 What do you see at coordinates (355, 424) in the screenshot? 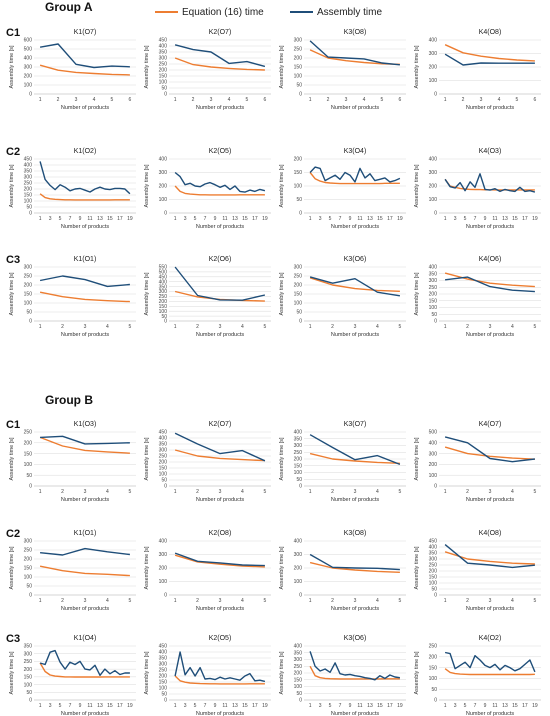
I see `panel-title: K3(O7)` at bounding box center [355, 424].